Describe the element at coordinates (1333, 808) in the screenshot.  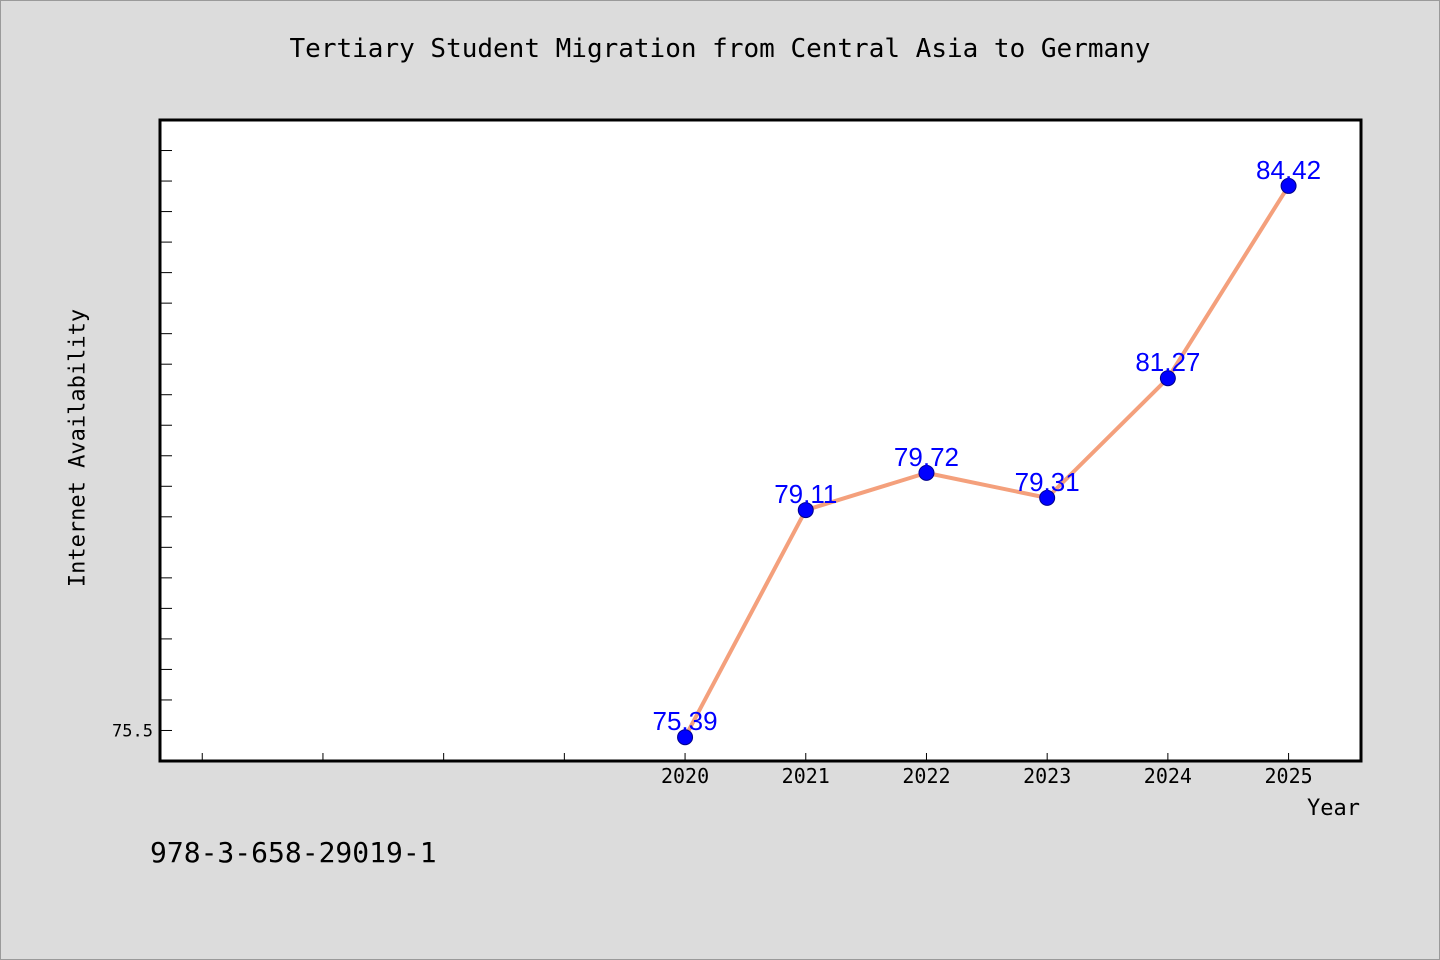
I see `x-axis-label: Year` at that location.